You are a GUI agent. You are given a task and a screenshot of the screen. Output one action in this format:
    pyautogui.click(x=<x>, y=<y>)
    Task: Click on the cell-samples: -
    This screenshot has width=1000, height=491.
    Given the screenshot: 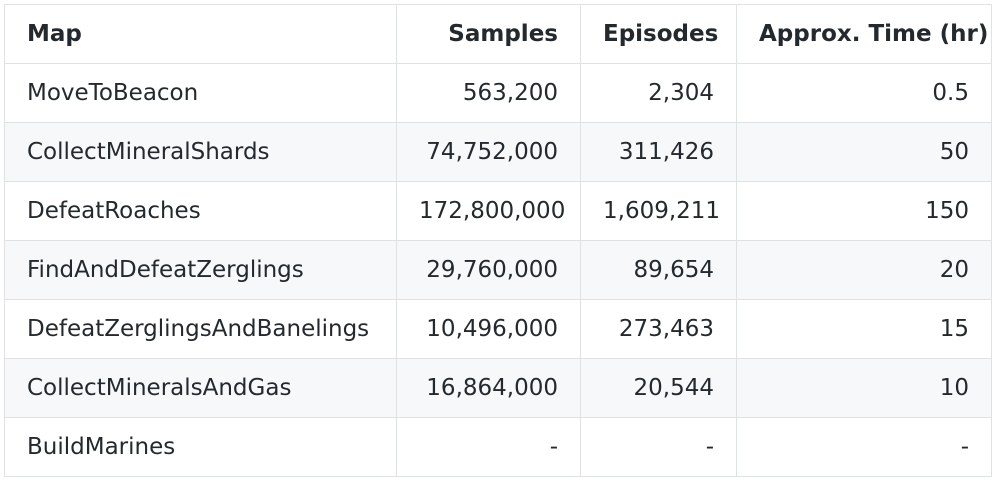 What is the action you would take?
    pyautogui.click(x=488, y=447)
    